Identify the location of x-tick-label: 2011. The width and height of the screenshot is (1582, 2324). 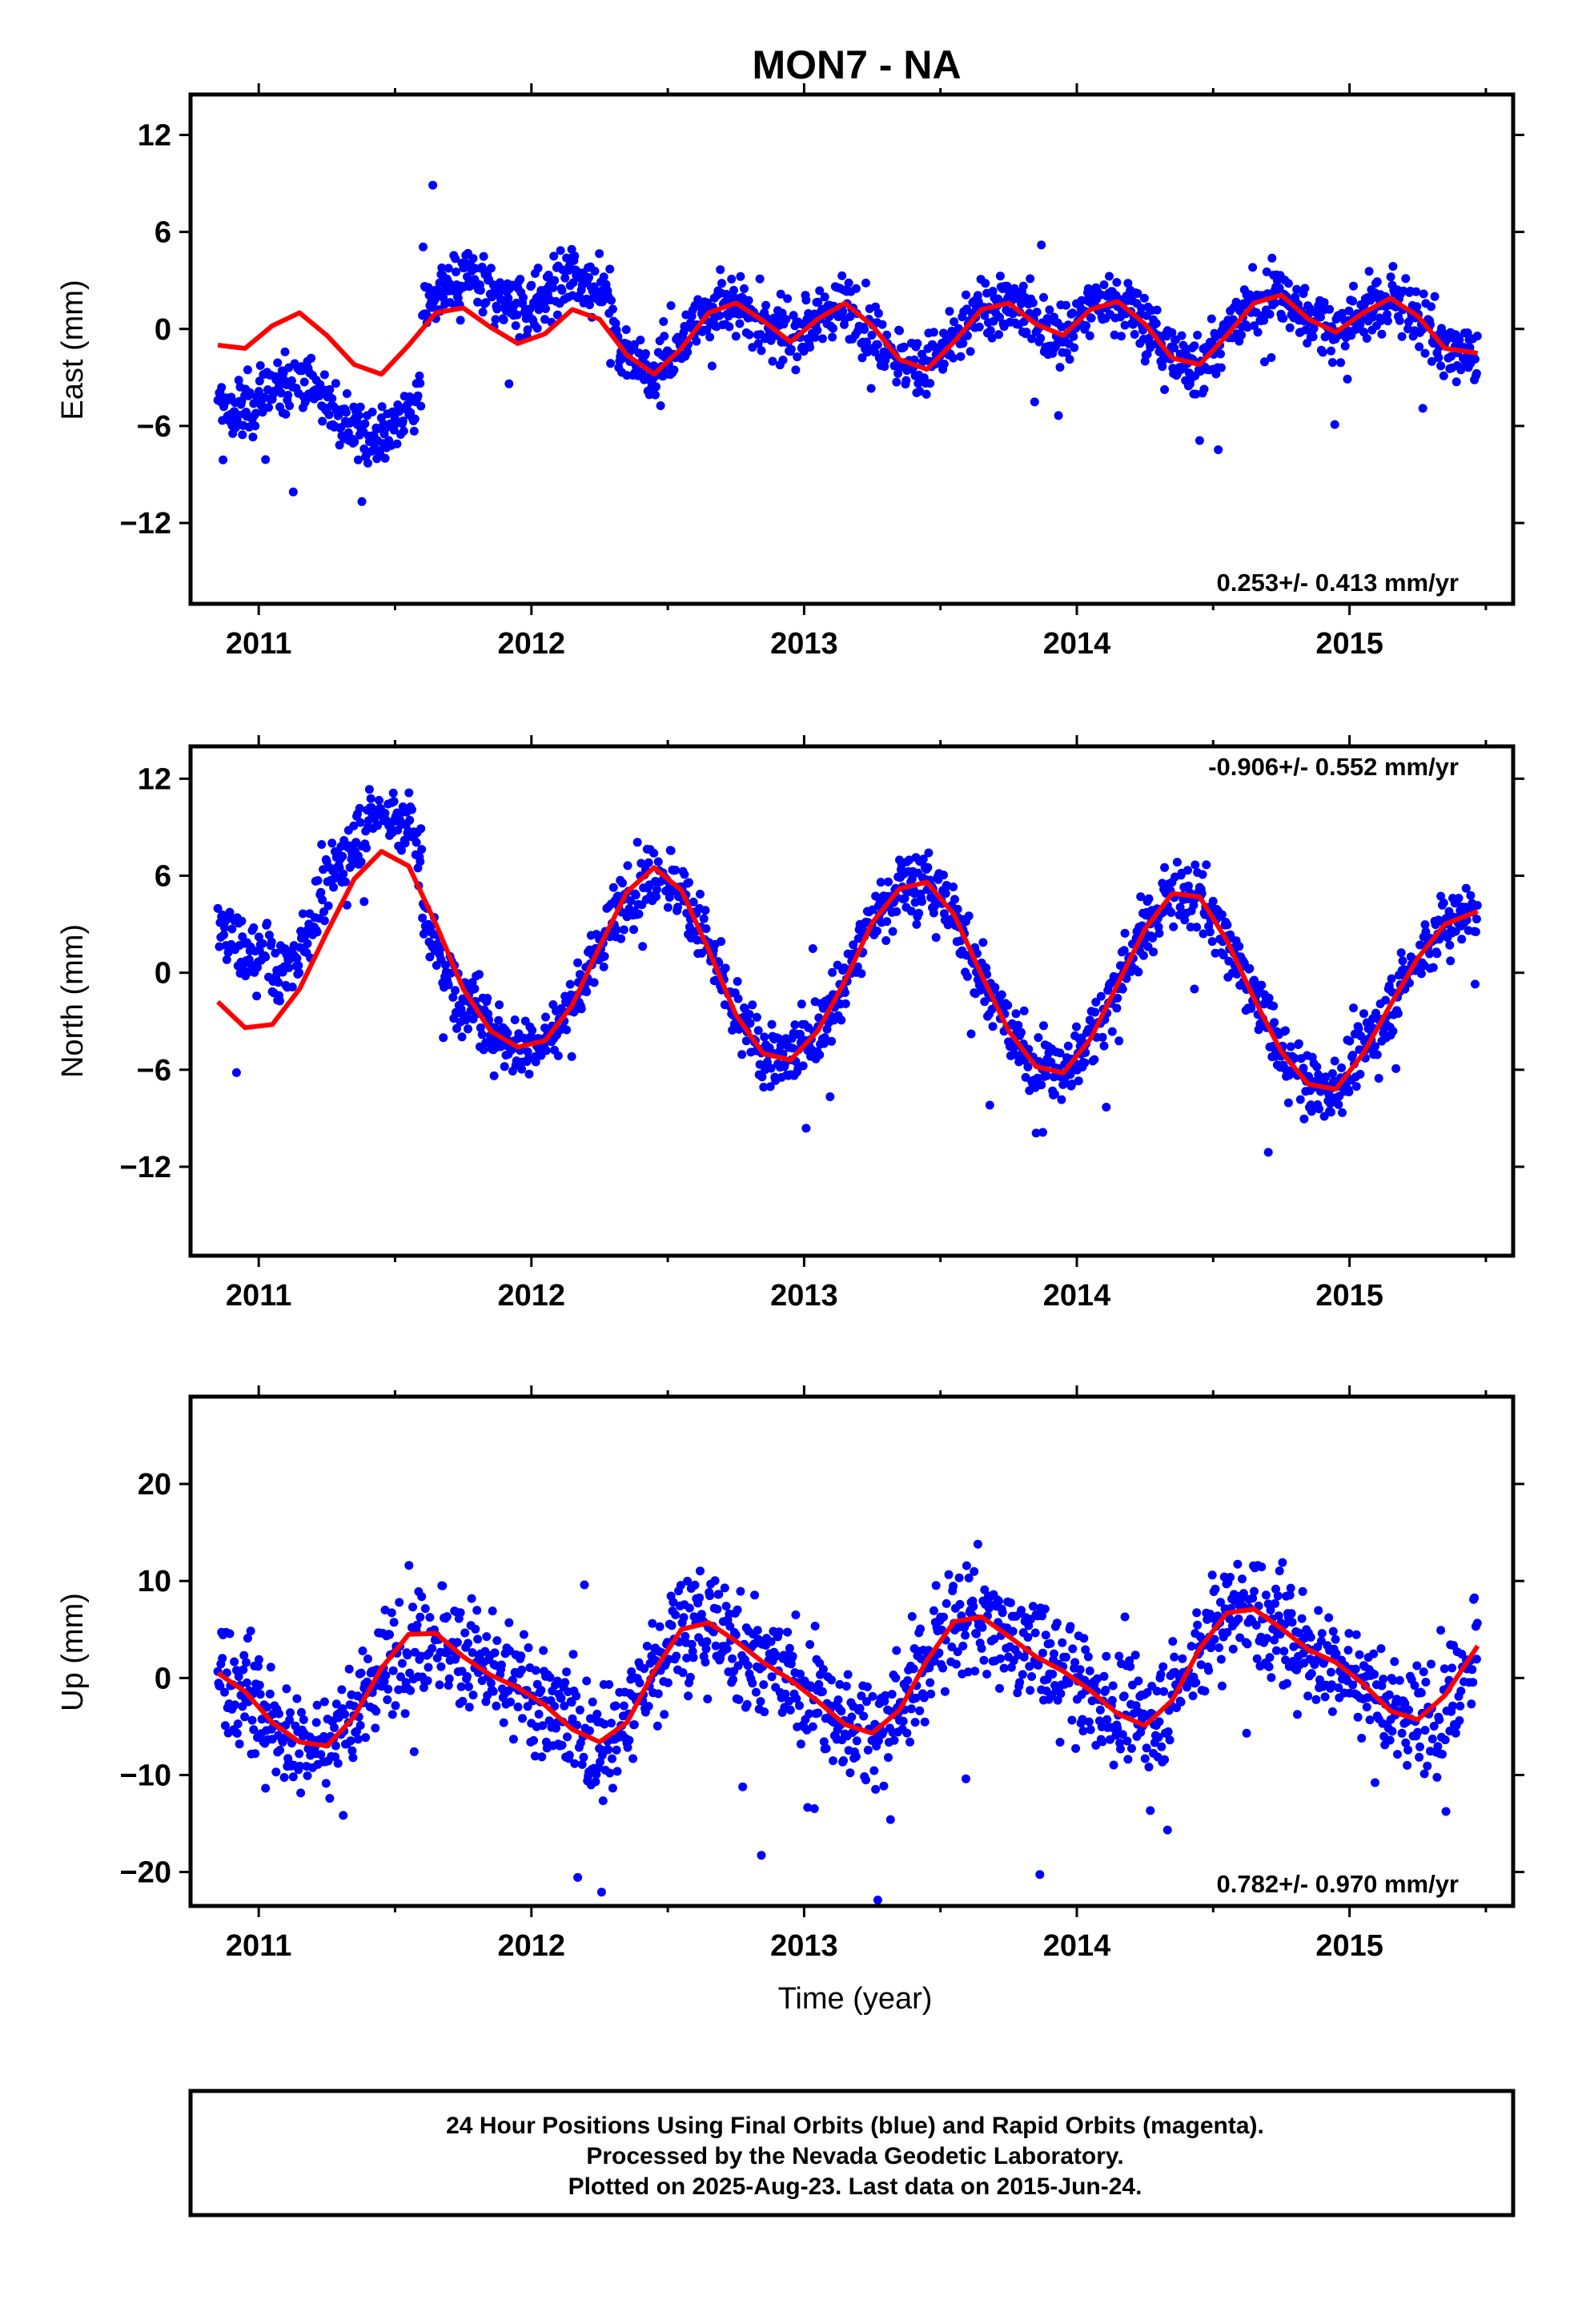
(258, 644).